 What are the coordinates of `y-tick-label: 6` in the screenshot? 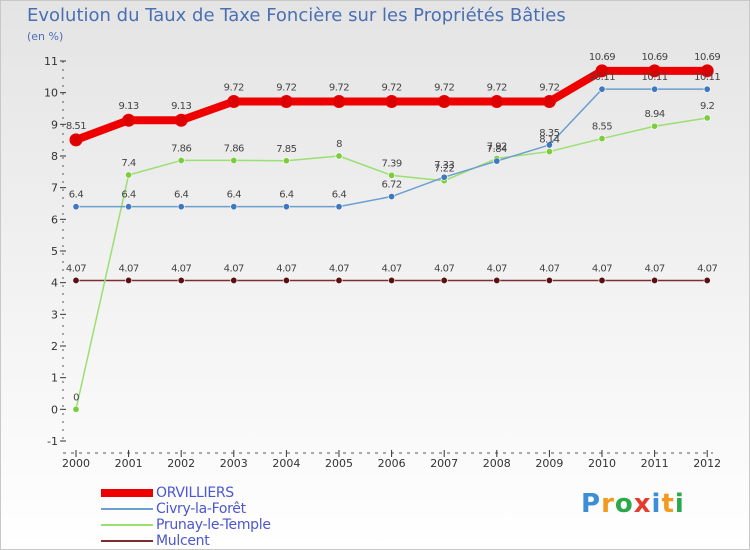 It's located at (54, 219).